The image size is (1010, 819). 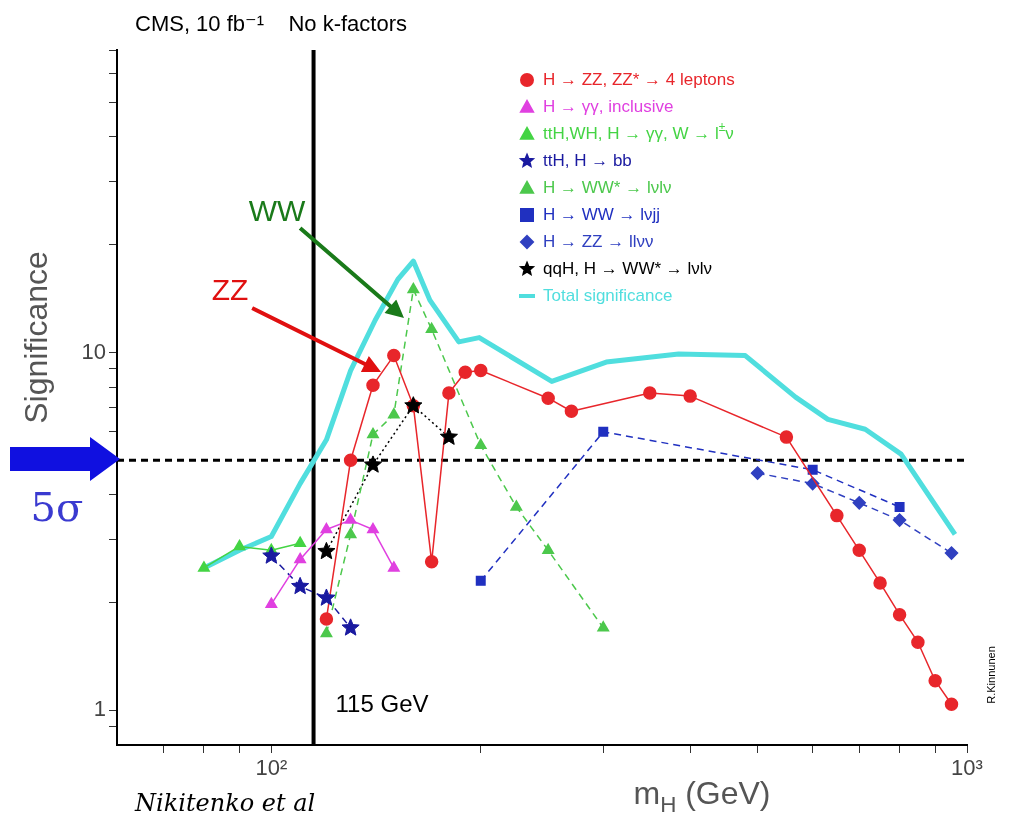 I want to click on annotation: ZZ, so click(x=230, y=290).